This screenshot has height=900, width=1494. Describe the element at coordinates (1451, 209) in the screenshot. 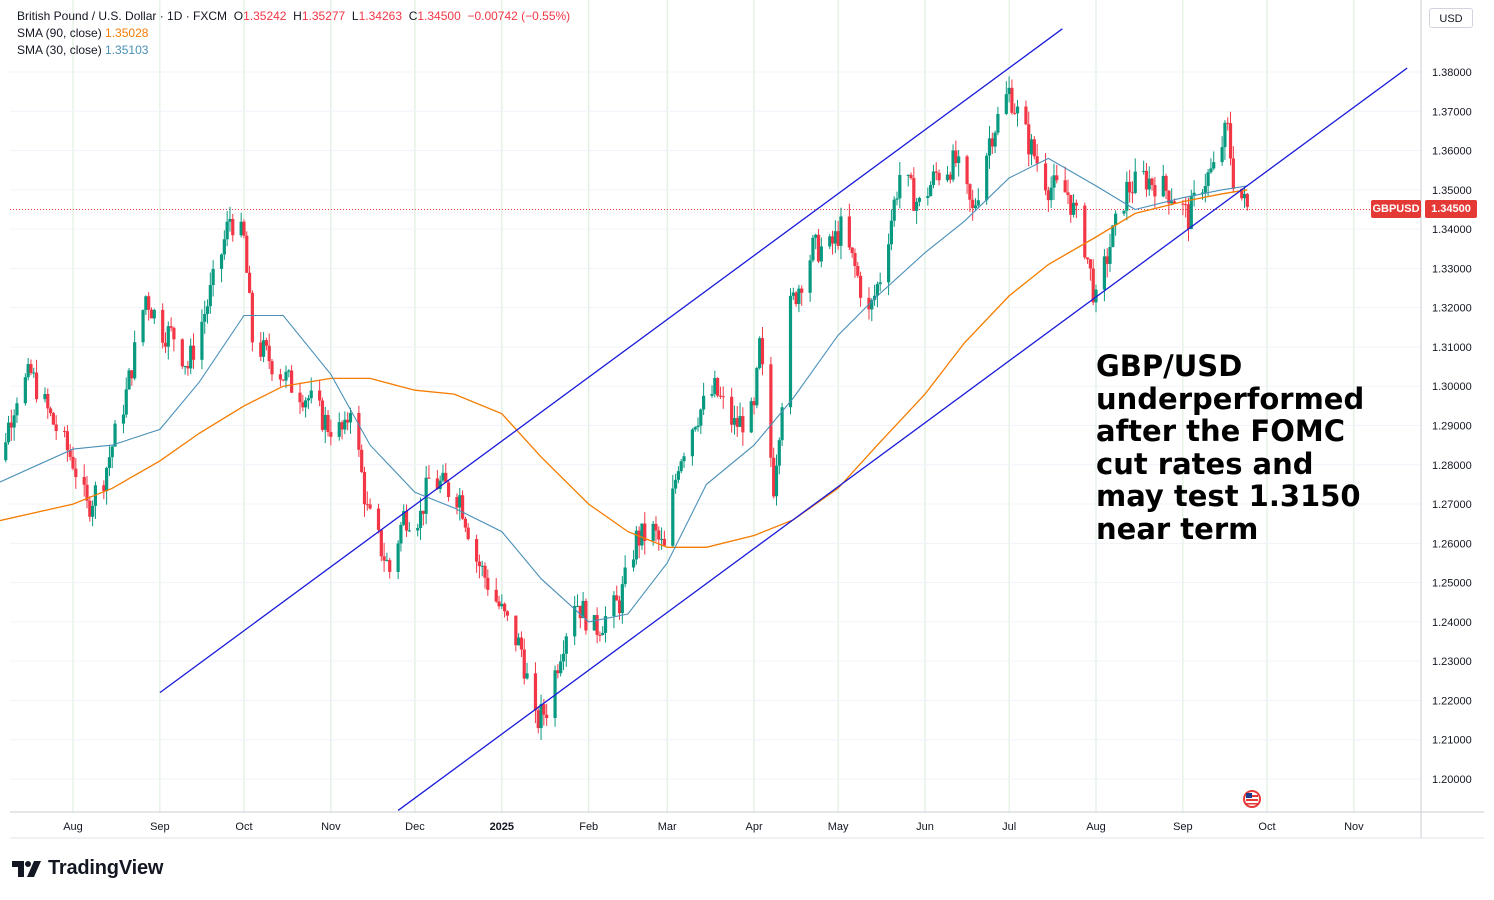

I see `last-price-tag: 1.34500` at that location.